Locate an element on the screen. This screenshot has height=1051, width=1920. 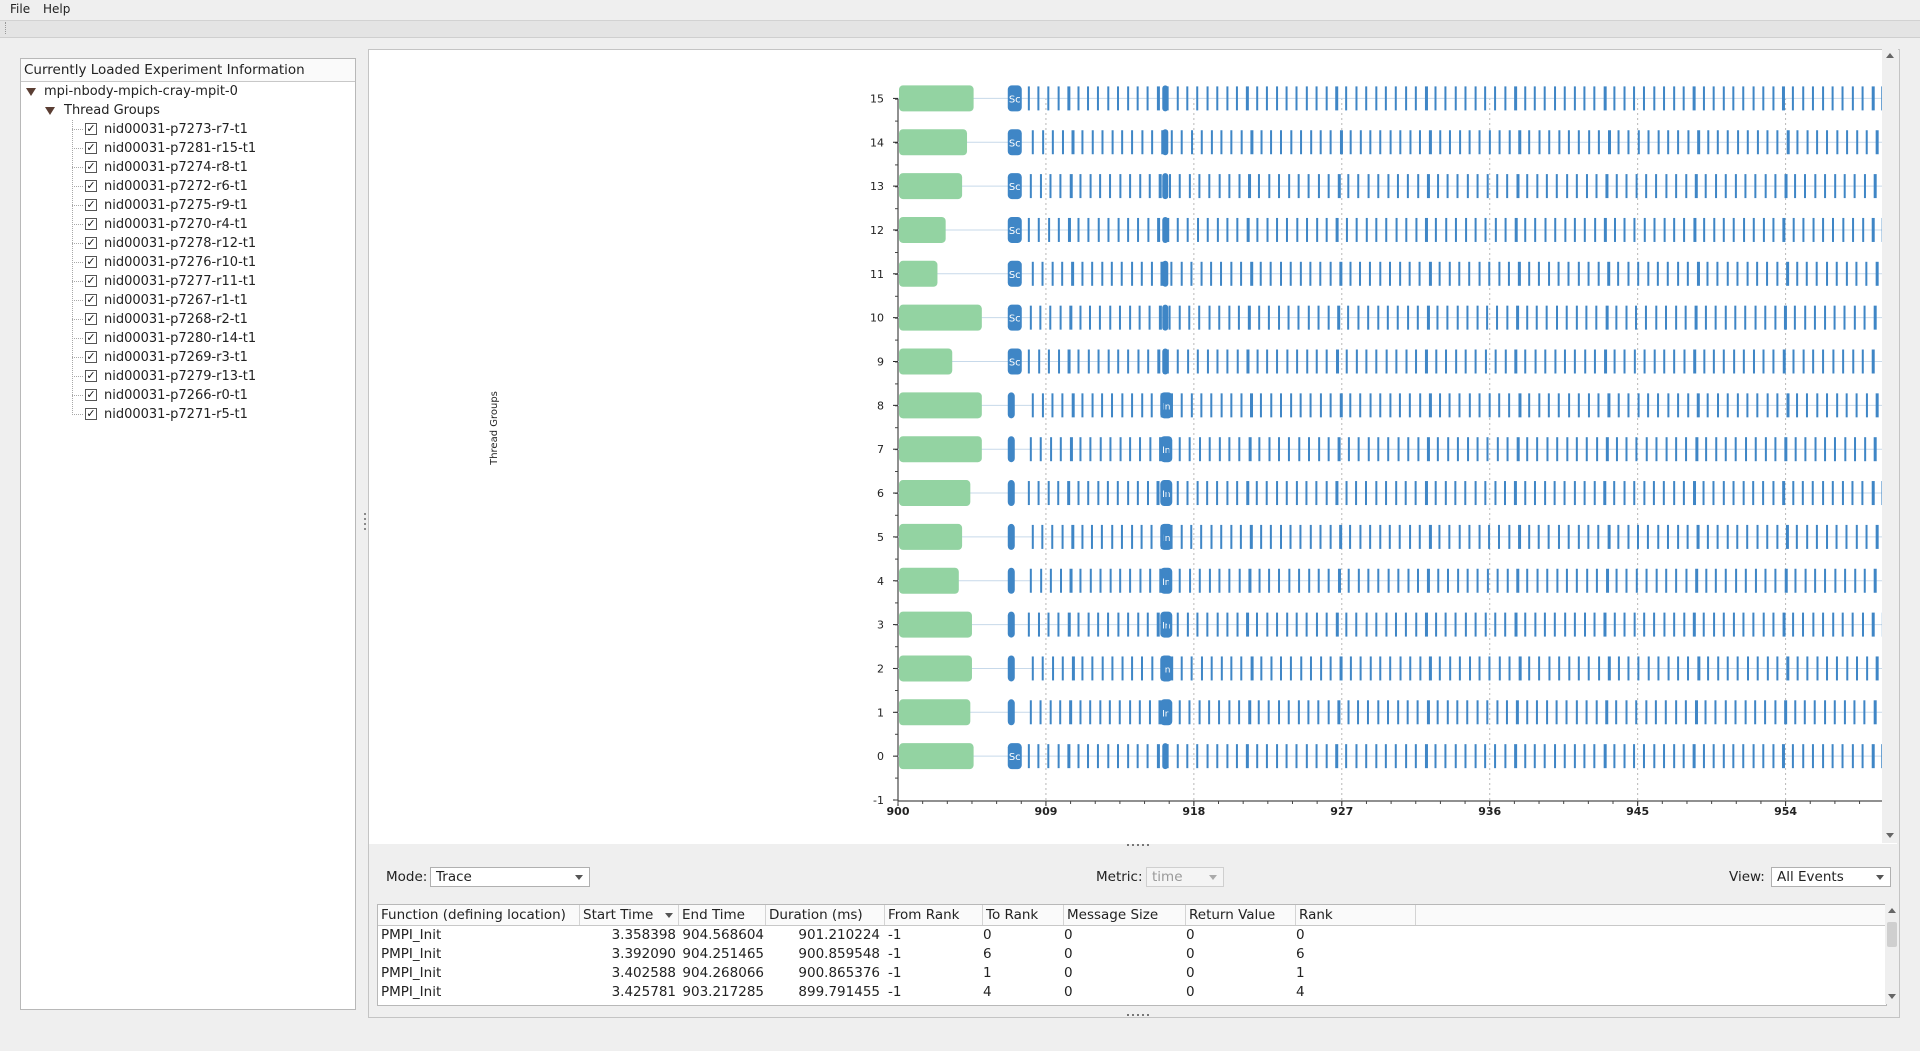
tree-item-thread: ✓ nid00031-p7281-r15-t1 is located at coordinates (186, 148).